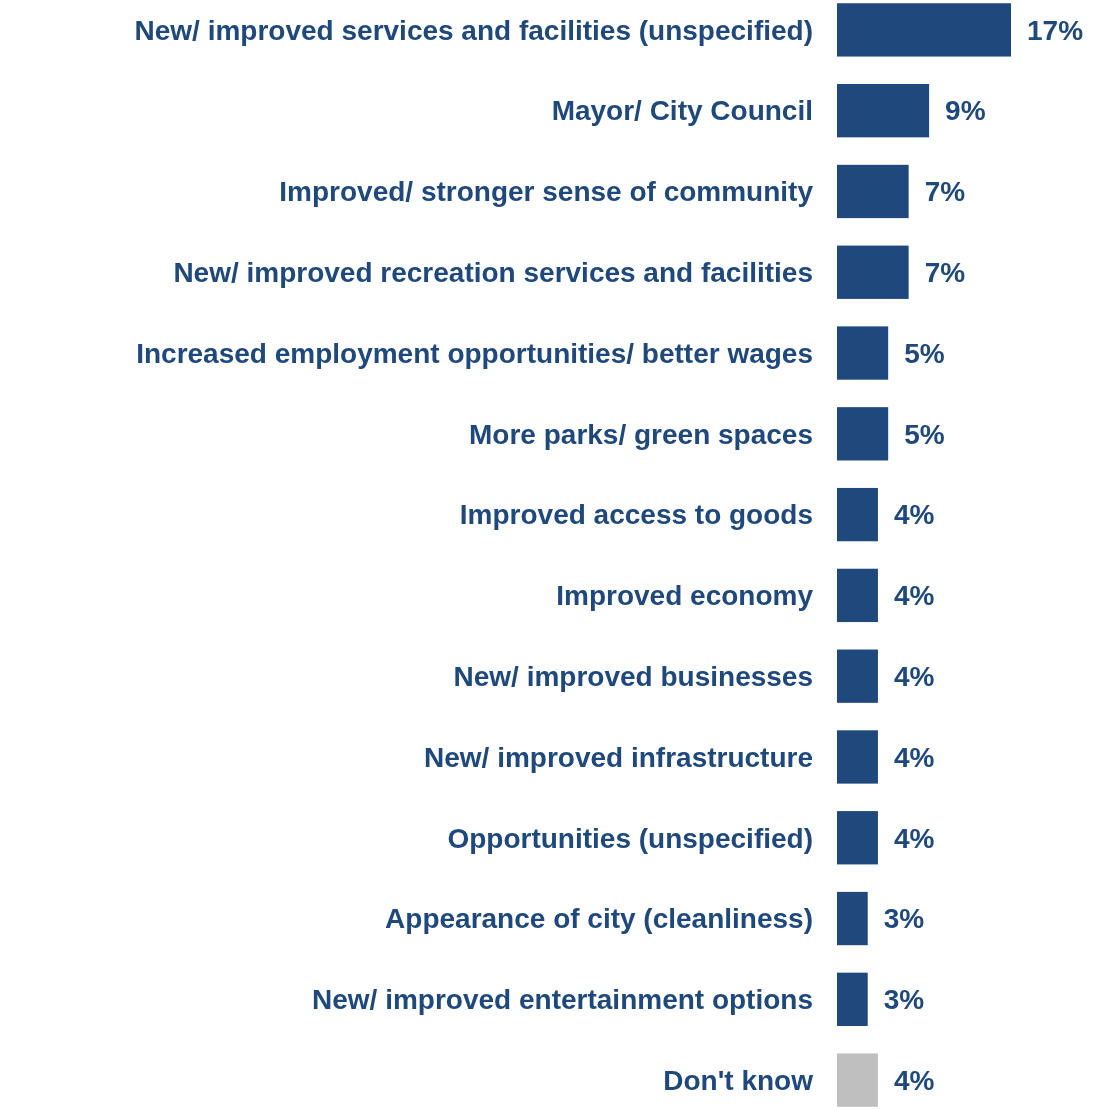 The height and width of the screenshot is (1110, 1094). Describe the element at coordinates (473, 30) in the screenshot. I see `y-tick-label: New/ improved services and facilities (unspecified)` at that location.